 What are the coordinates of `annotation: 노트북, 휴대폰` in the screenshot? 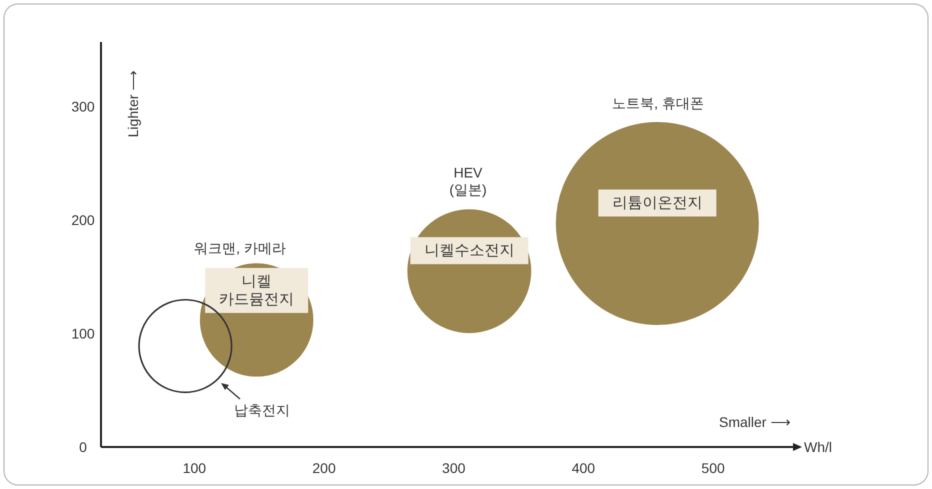 It's located at (658, 103).